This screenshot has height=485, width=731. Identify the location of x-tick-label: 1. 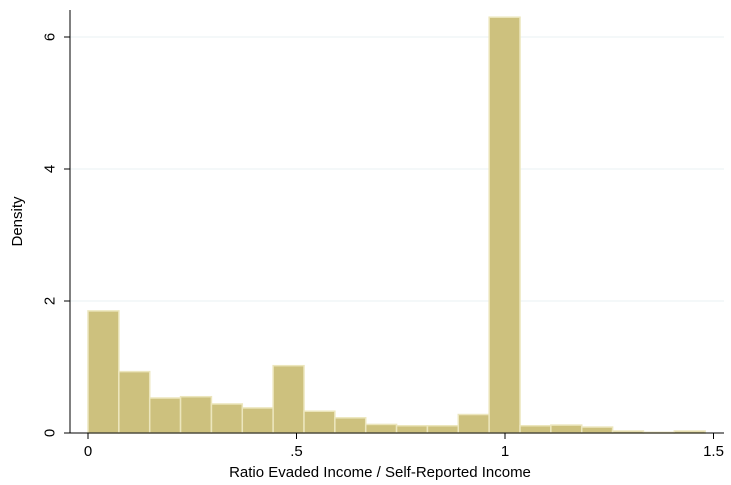
(505, 451).